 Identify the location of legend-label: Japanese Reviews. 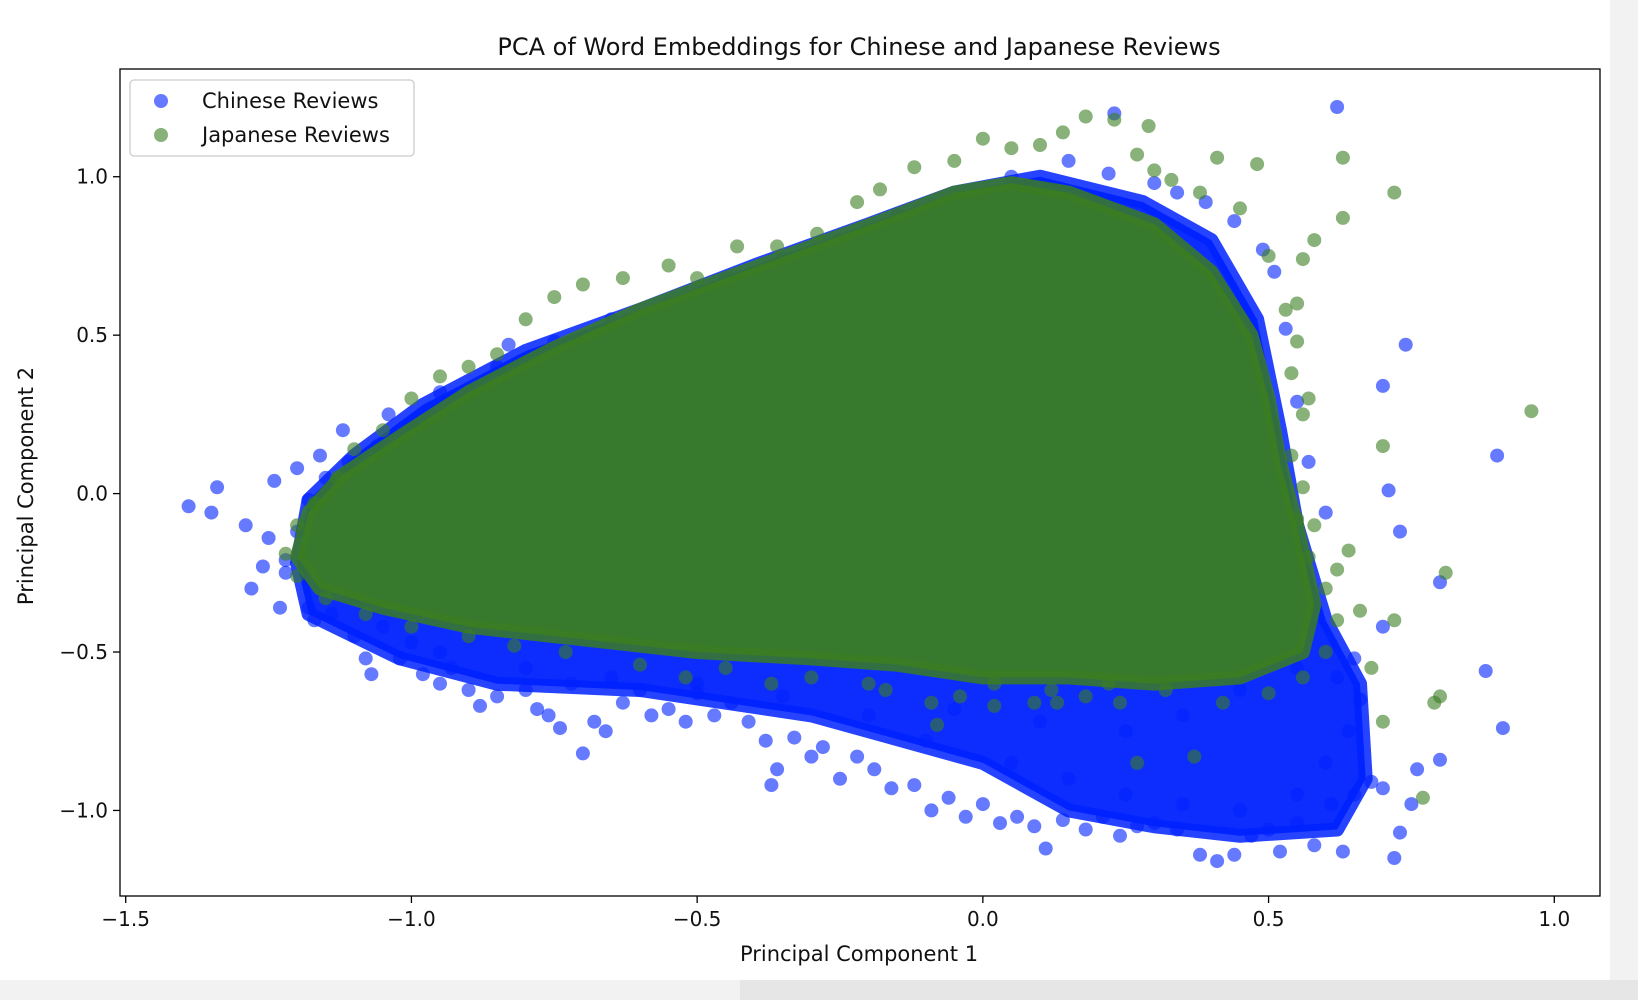
(295, 135).